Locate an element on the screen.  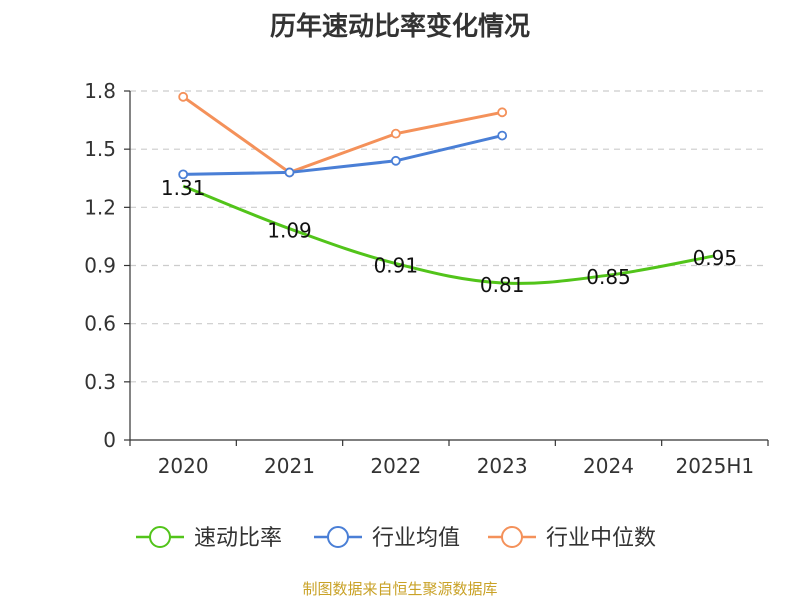
y-tick-label-1: 0.3 is located at coordinates (100, 382).